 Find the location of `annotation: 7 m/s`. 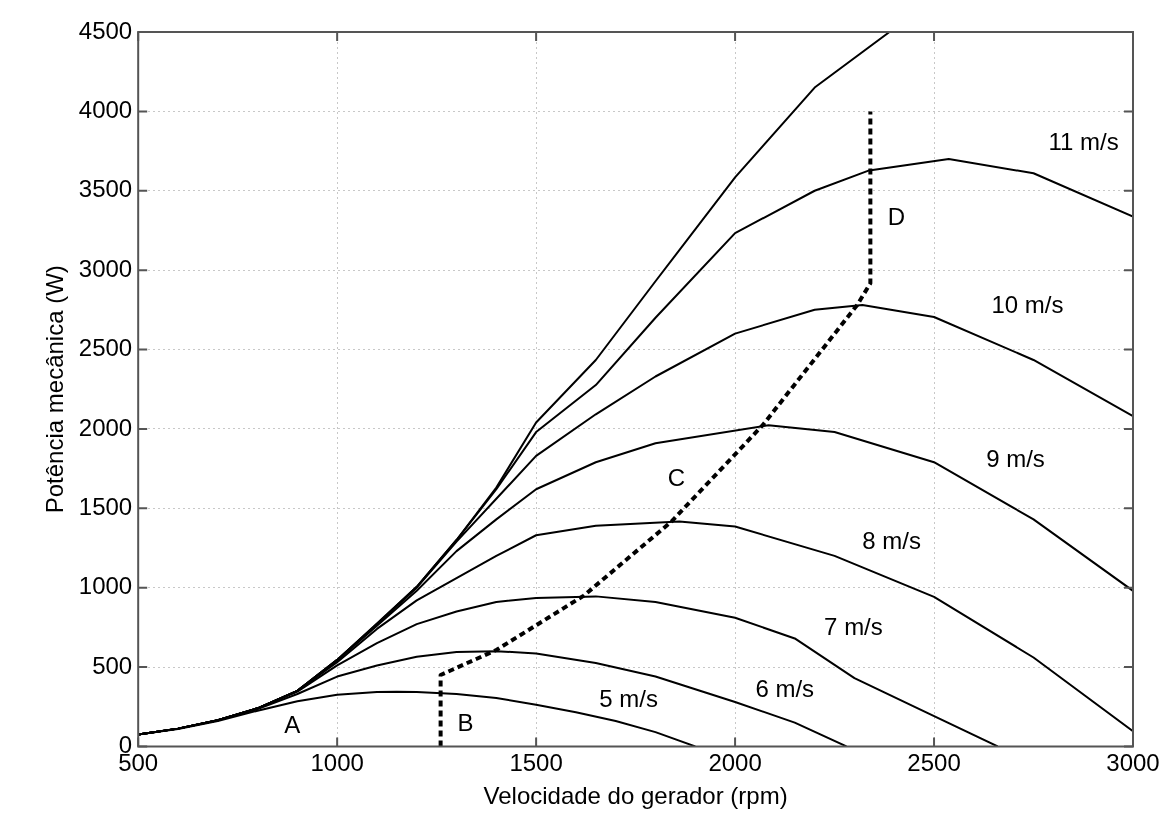

annotation: 7 m/s is located at coordinates (853, 626).